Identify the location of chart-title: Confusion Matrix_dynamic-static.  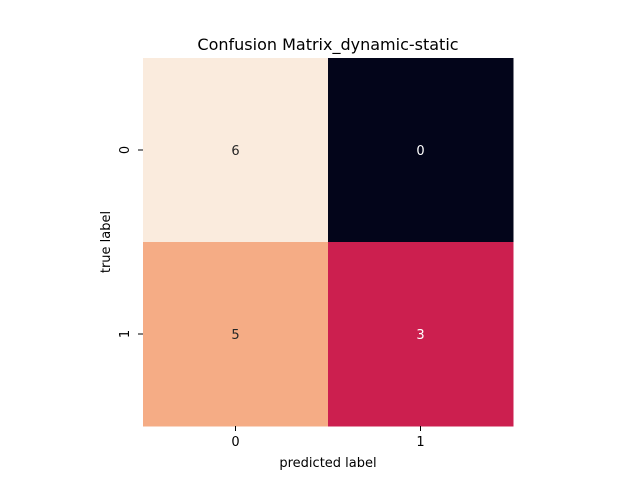
(327, 45).